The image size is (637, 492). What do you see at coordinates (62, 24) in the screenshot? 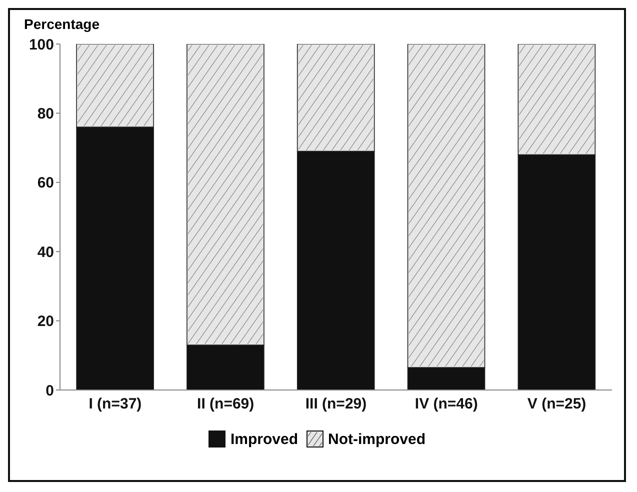
I see `y-axis-title: Percentage` at bounding box center [62, 24].